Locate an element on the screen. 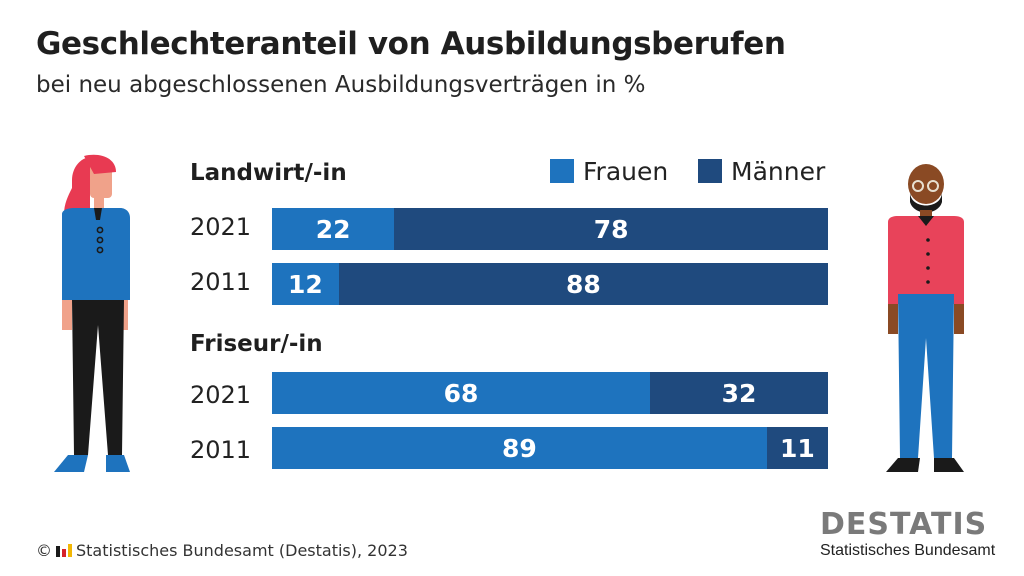 Image resolution: width=1024 pixels, height=576 pixels. bar-segment-maenner-friseur-2021: 32 is located at coordinates (739, 393).